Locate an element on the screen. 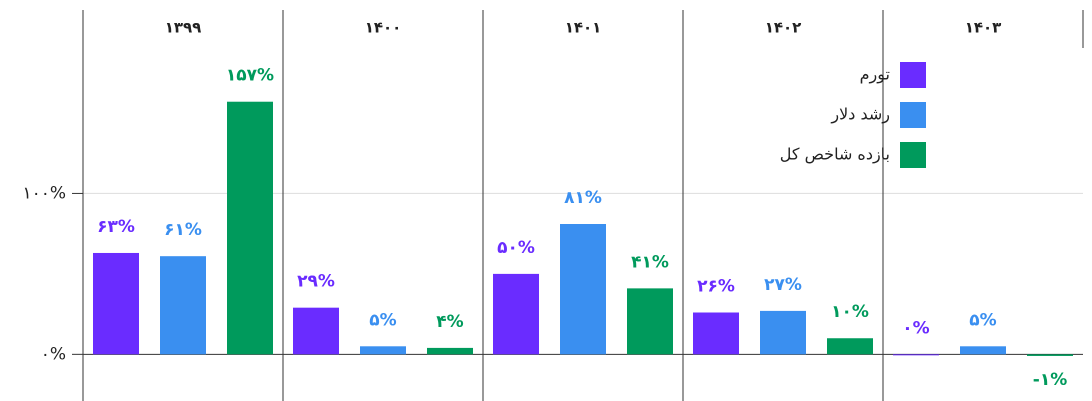 This screenshot has height=401, width=1092. legend-label: تورم is located at coordinates (875, 75).